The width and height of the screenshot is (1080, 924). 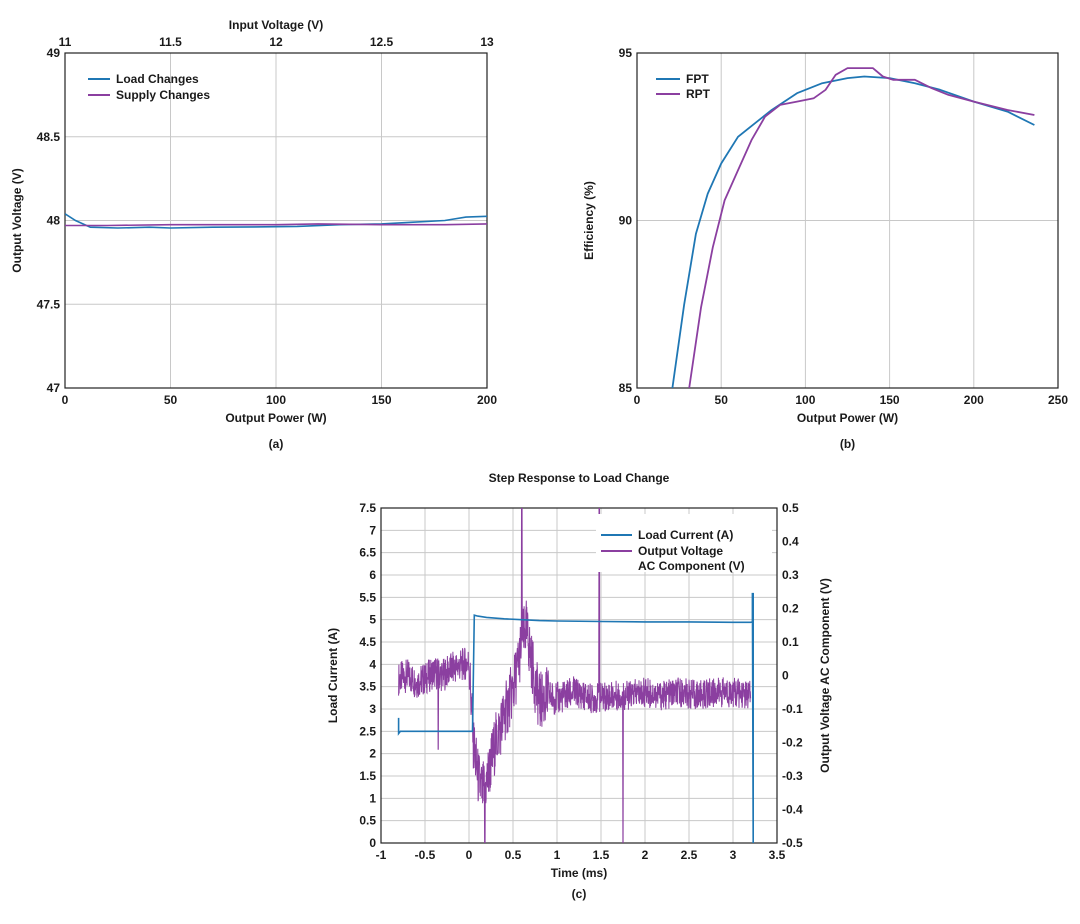 What do you see at coordinates (425, 855) in the screenshot?
I see `x-tick-label: -0.5` at bounding box center [425, 855].